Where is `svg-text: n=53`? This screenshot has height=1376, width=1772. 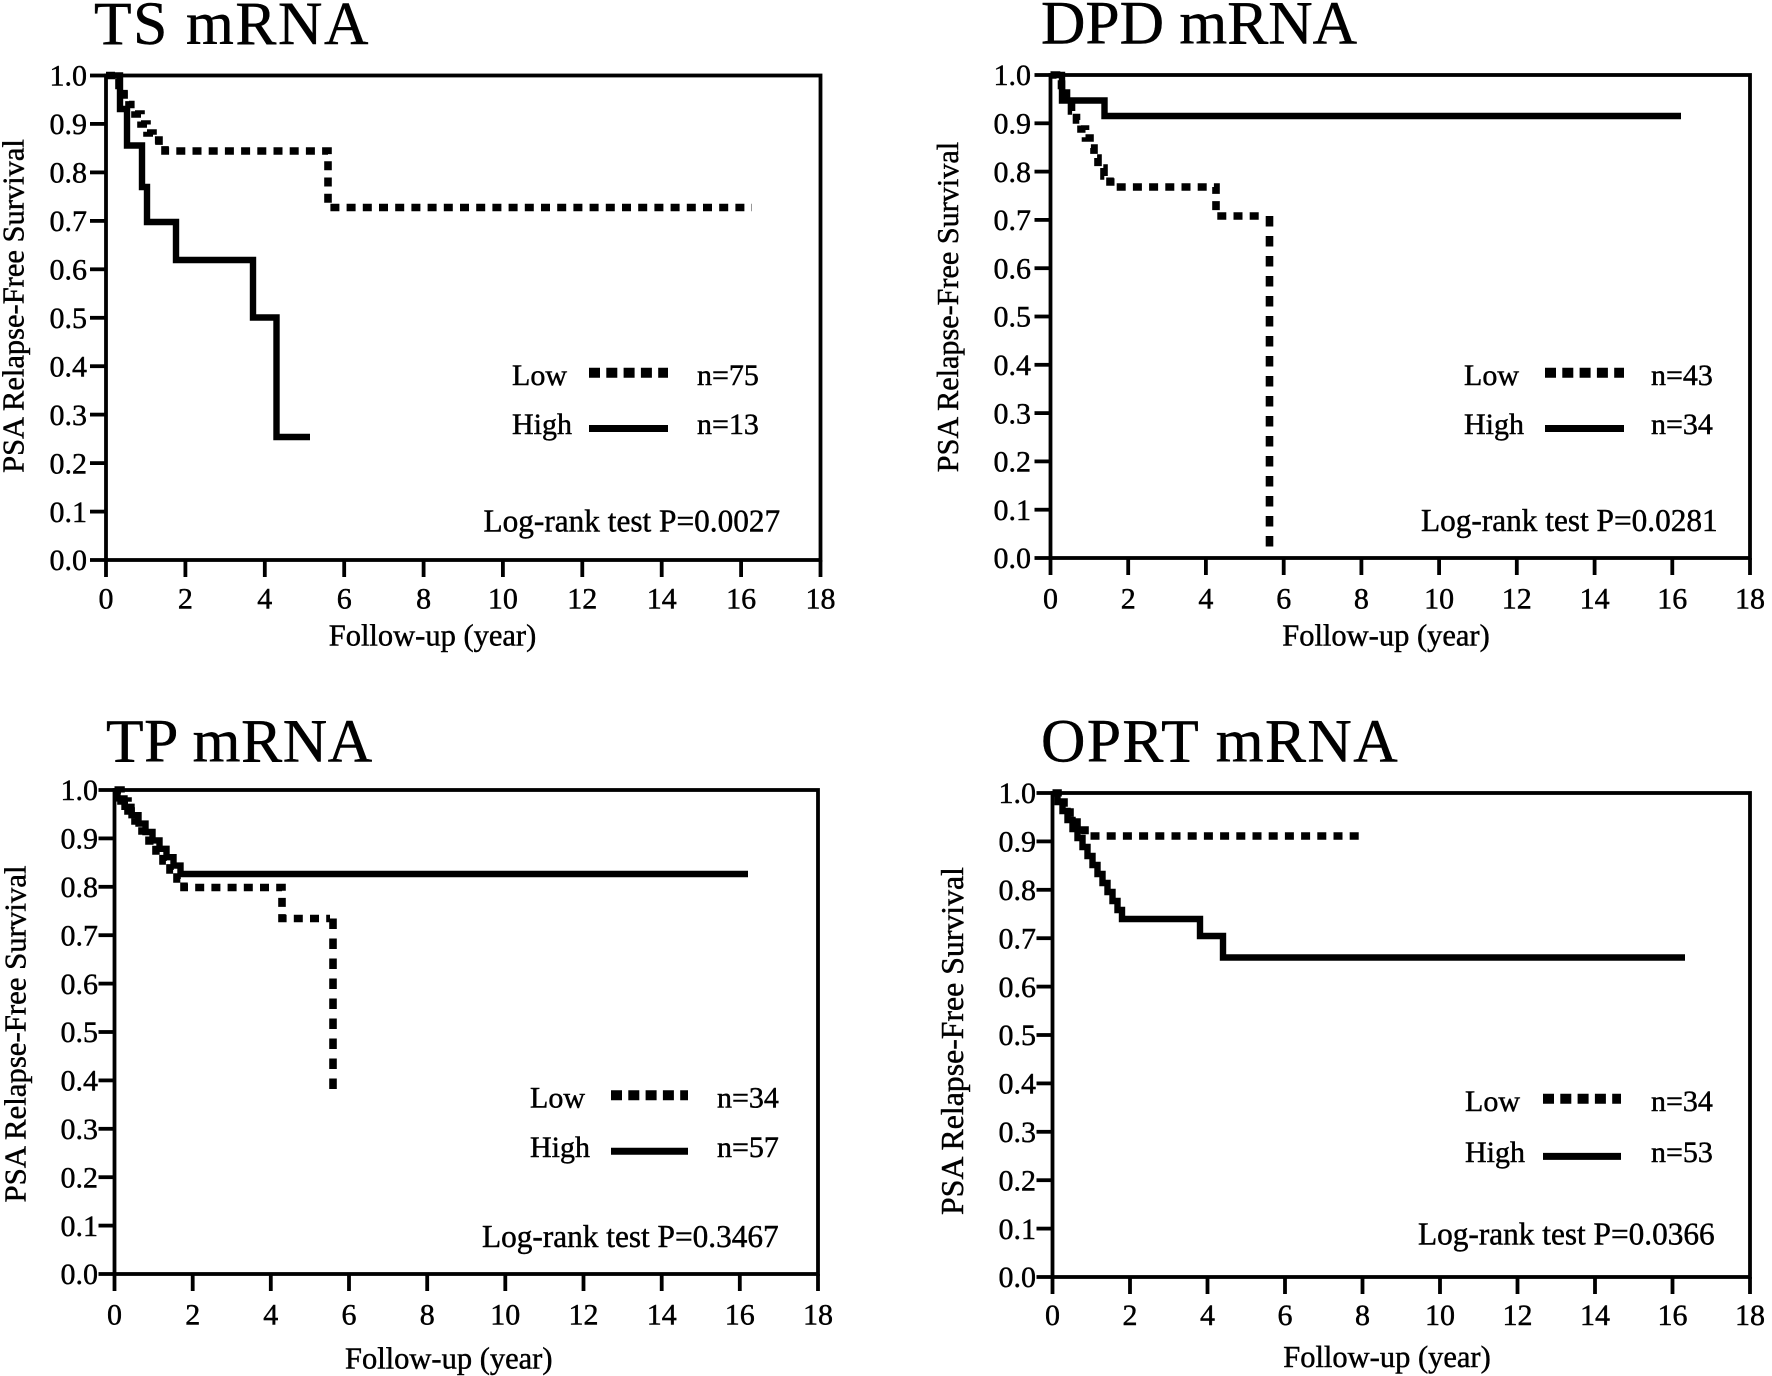 svg-text: n=53 is located at coordinates (1682, 1152).